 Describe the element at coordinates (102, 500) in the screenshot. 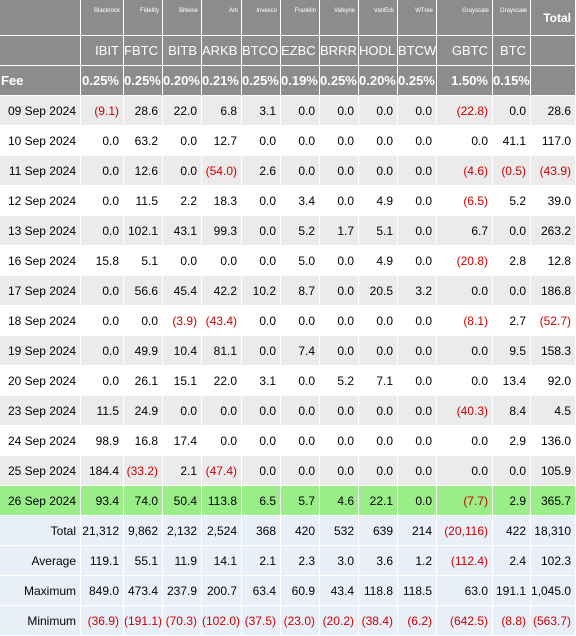

I see `flow-value: 93.4` at that location.